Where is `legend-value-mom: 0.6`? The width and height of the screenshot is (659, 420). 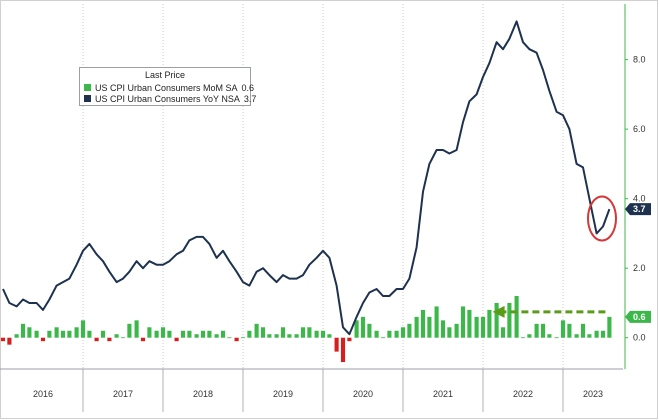
legend-value-mom: 0.6 is located at coordinates (248, 87).